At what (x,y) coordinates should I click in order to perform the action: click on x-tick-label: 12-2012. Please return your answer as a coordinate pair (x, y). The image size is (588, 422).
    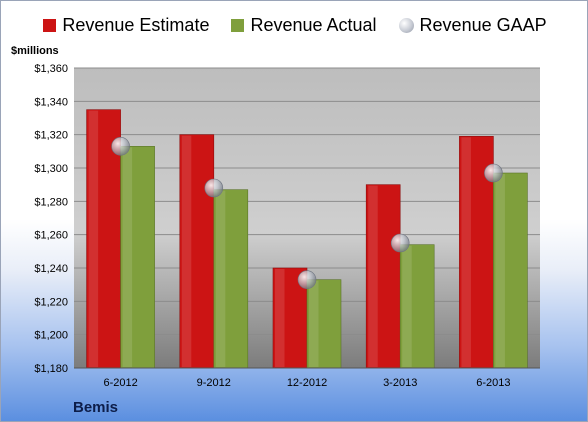
    Looking at the image, I should click on (307, 383).